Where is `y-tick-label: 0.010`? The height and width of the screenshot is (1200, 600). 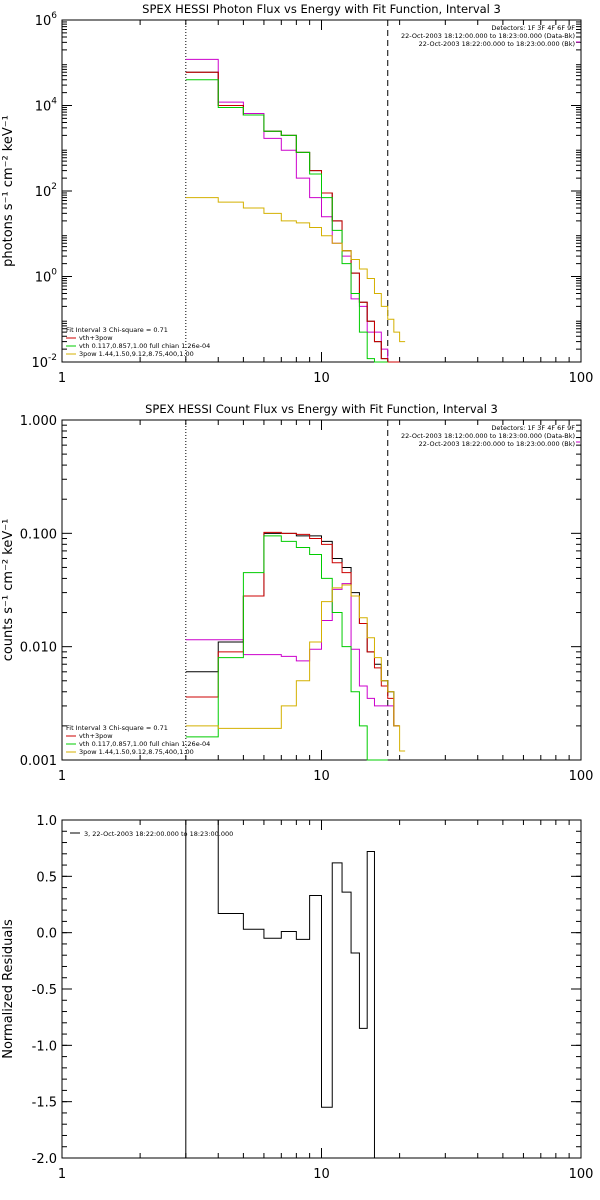 y-tick-label: 0.010 is located at coordinates (38, 648).